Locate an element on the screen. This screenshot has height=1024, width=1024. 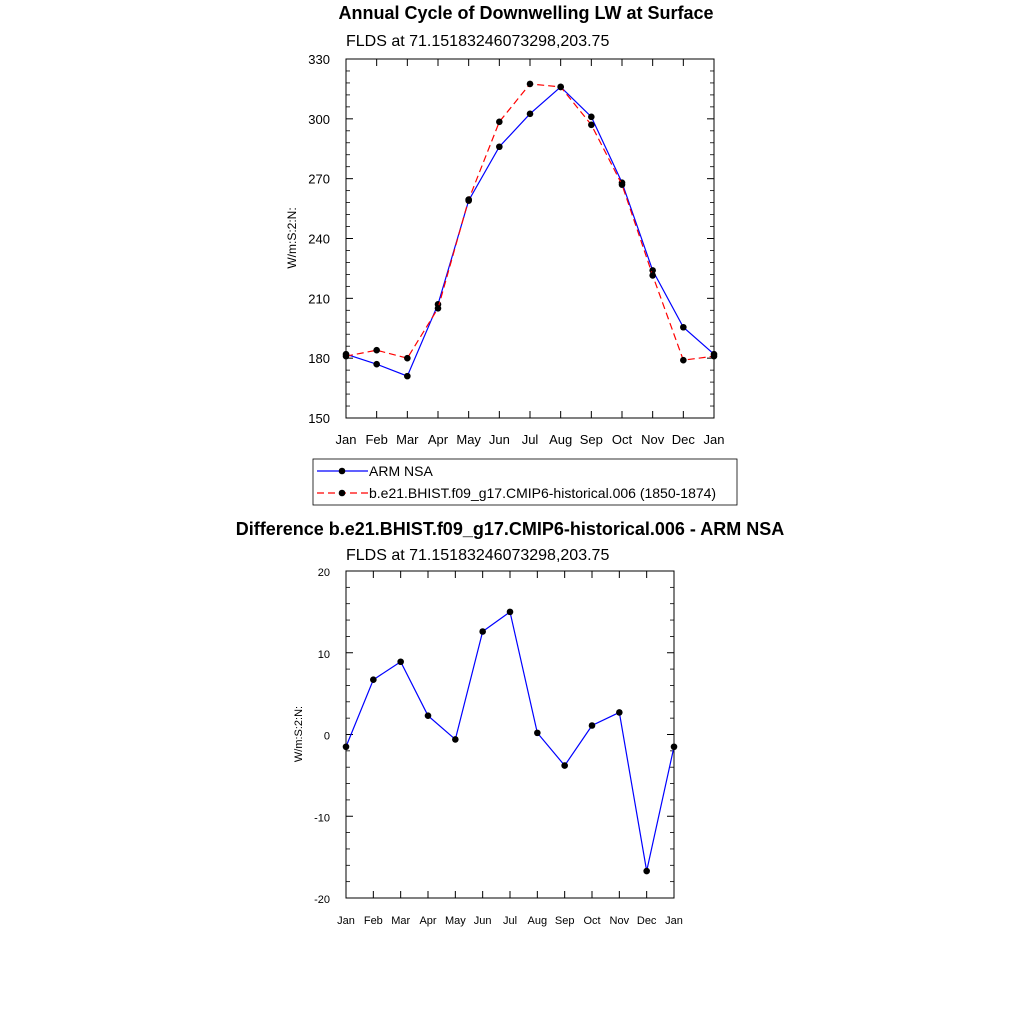
legend-box is located at coordinates (525, 482).